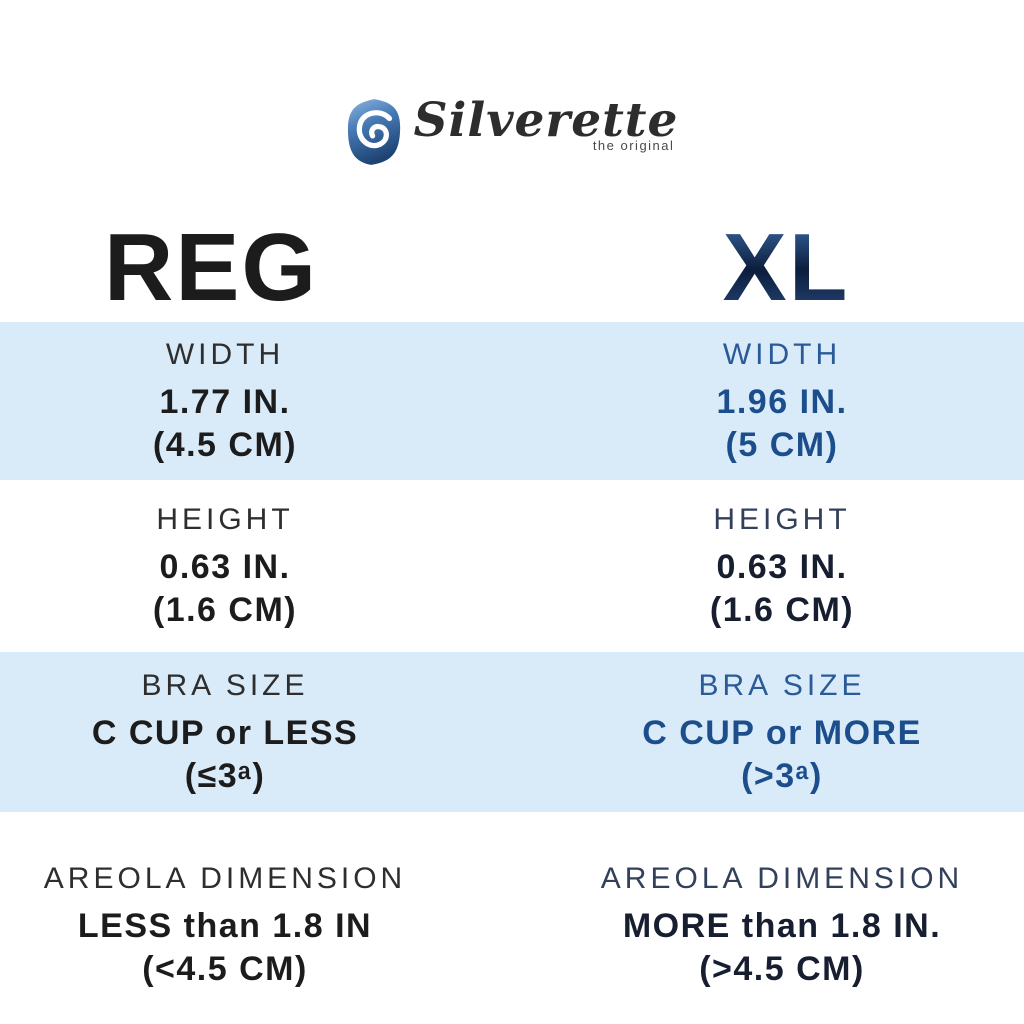 This screenshot has height=1024, width=1024. I want to click on row-value-inches: 1.77 IN., so click(225, 401).